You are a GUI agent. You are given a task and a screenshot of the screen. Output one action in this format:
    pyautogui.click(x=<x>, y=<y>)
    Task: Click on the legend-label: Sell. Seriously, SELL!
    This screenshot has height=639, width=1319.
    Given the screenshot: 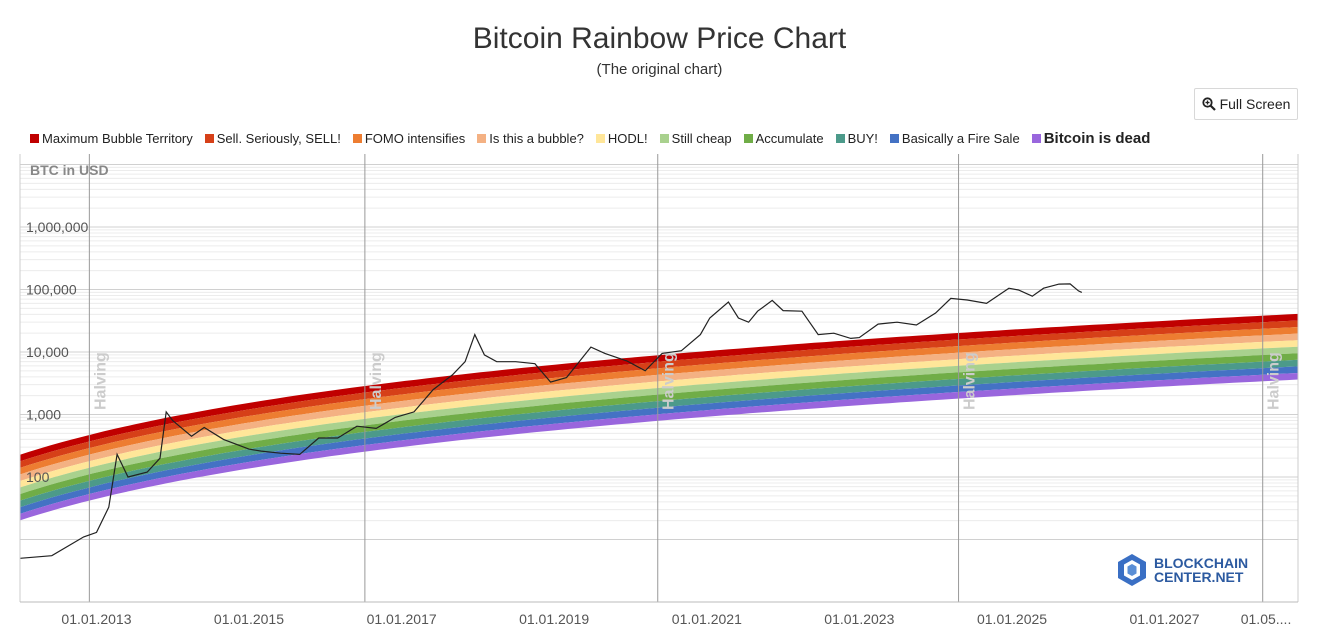 What is the action you would take?
    pyautogui.click(x=278, y=138)
    